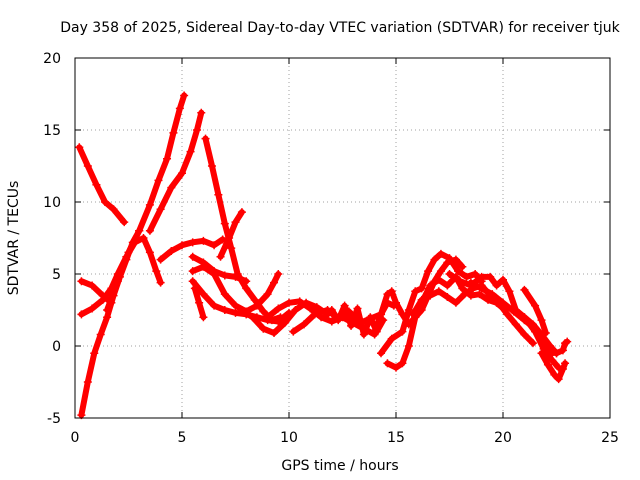 This screenshot has height=480, width=640. What do you see at coordinates (52, 59) in the screenshot?
I see `y-tick-label: 20` at bounding box center [52, 59].